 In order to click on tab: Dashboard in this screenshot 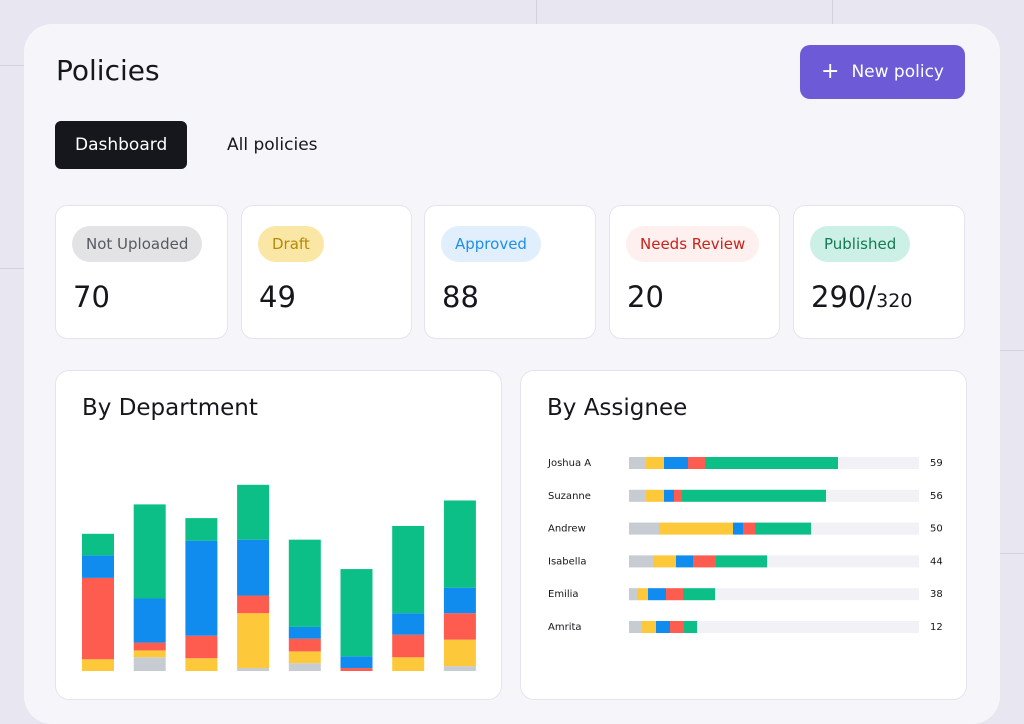, I will do `click(121, 145)`.